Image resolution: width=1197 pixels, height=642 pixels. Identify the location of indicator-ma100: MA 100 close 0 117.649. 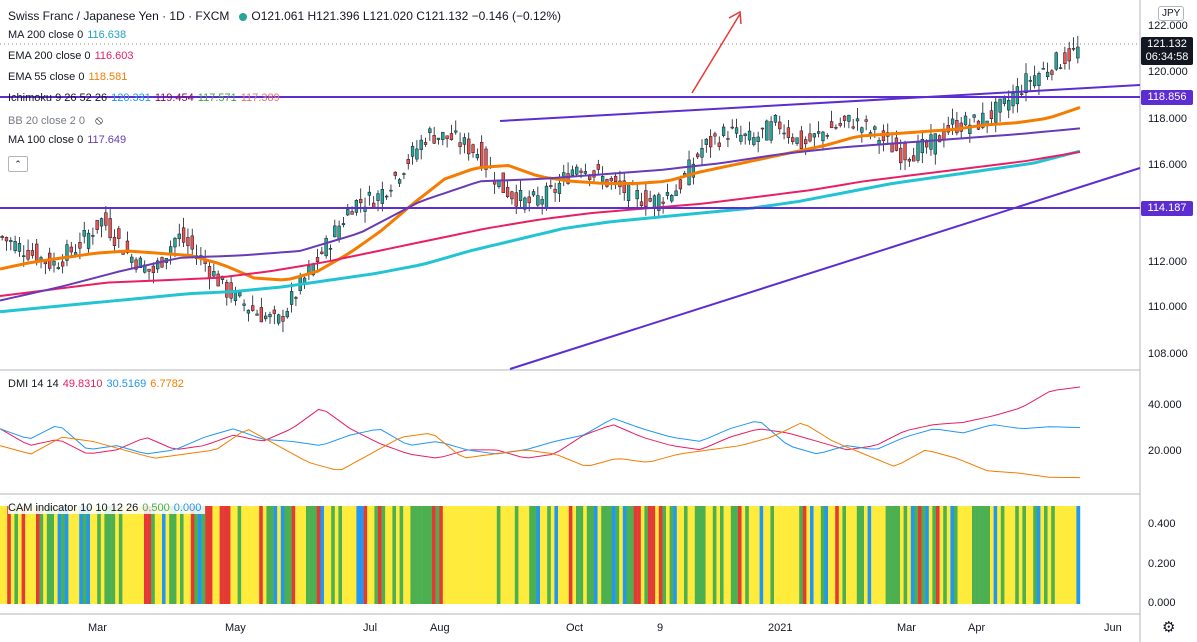
(69, 140).